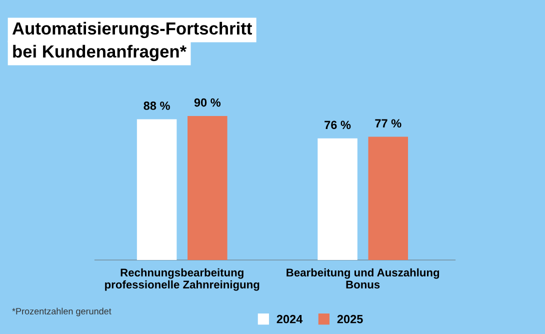 Image resolution: width=545 pixels, height=334 pixels. What do you see at coordinates (350, 319) in the screenshot?
I see `legend-label: 2025` at bounding box center [350, 319].